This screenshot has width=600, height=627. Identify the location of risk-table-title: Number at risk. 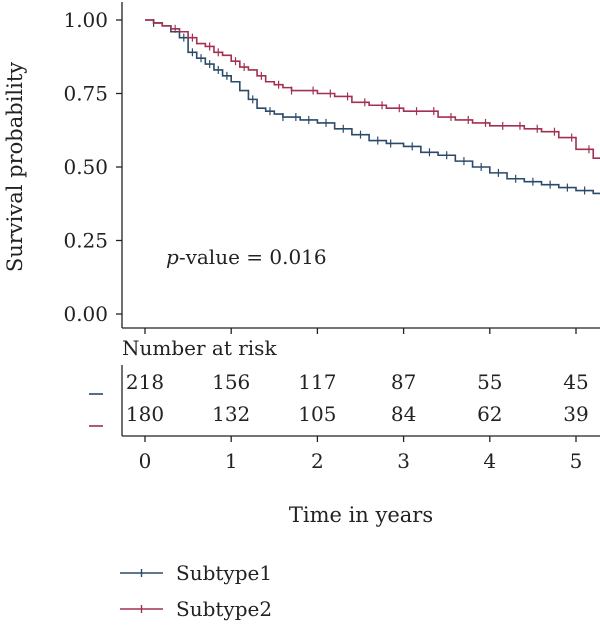
(199, 348).